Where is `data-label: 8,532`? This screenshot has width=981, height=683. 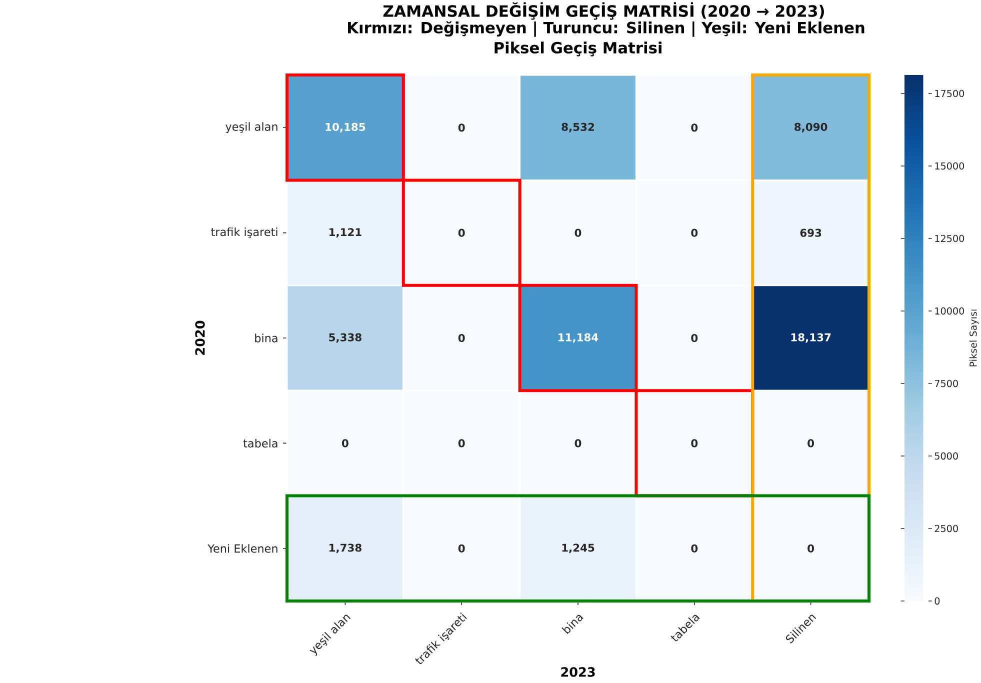 data-label: 8,532 is located at coordinates (578, 127).